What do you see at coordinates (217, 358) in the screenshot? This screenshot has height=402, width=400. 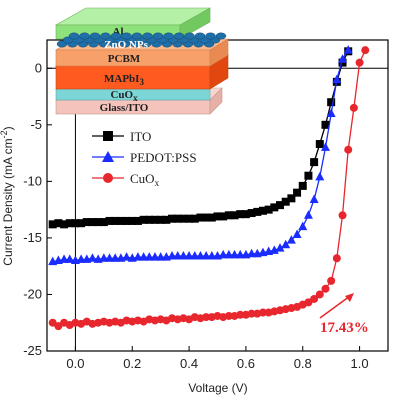 I see `x-axis-ticks: 0.0 0.2 0.4 0.6 0.8 1.0` at bounding box center [217, 358].